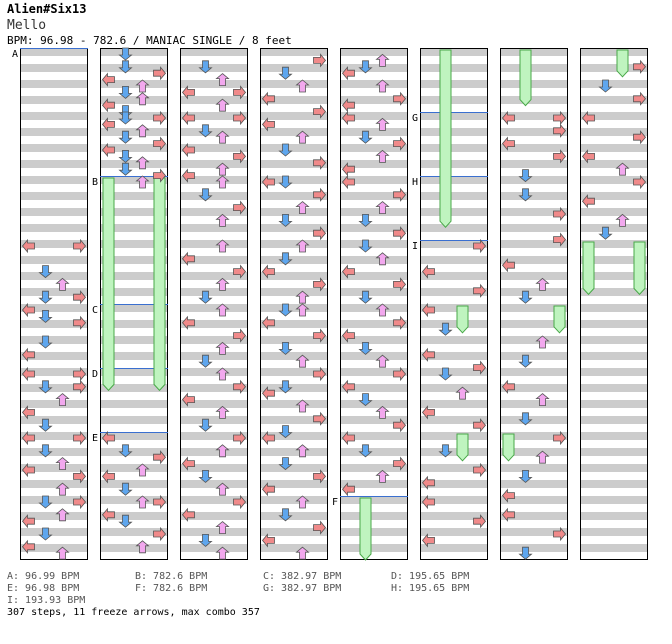  What do you see at coordinates (43, 588) in the screenshot?
I see `bpm-legend-e: E: 96.98 BPM` at bounding box center [43, 588].